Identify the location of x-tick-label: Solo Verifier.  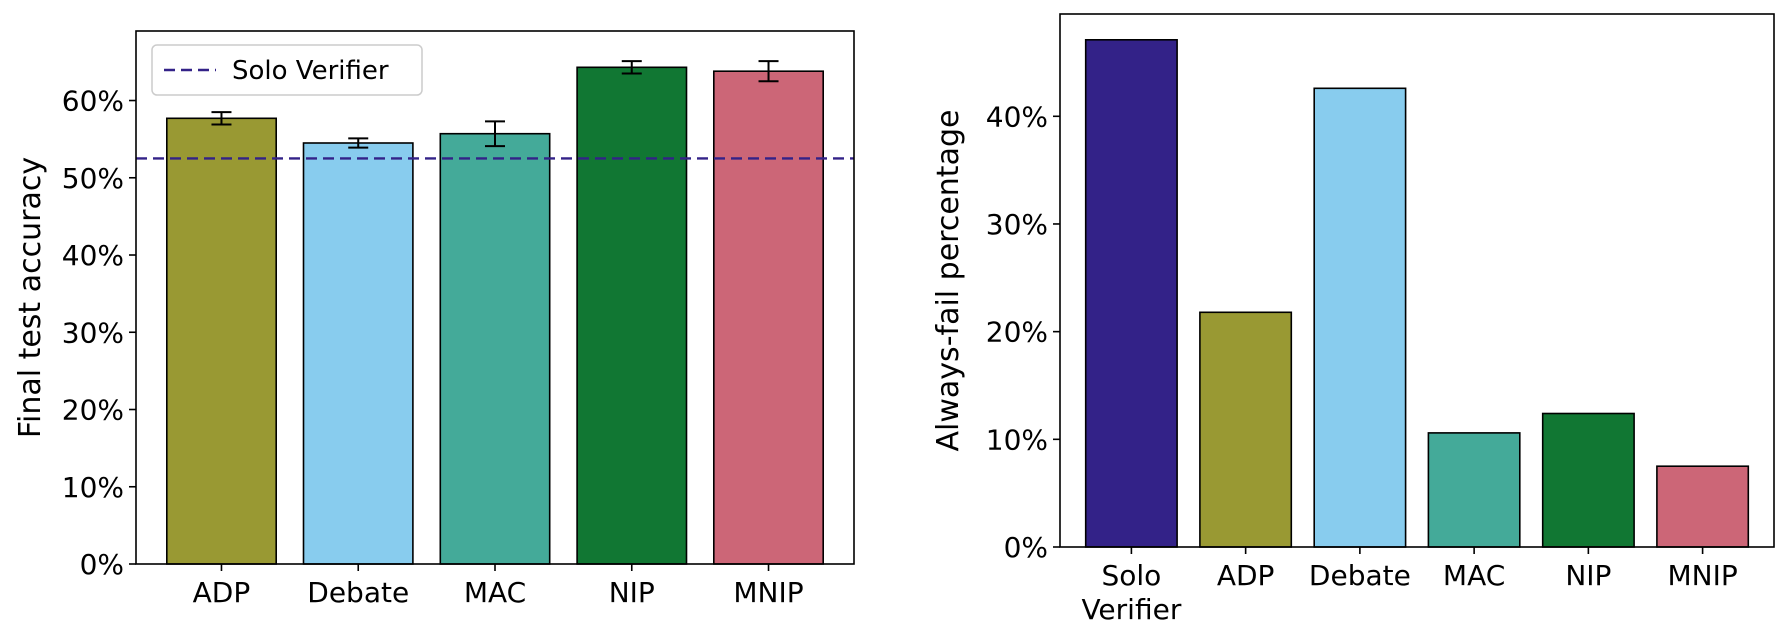
(1131, 592).